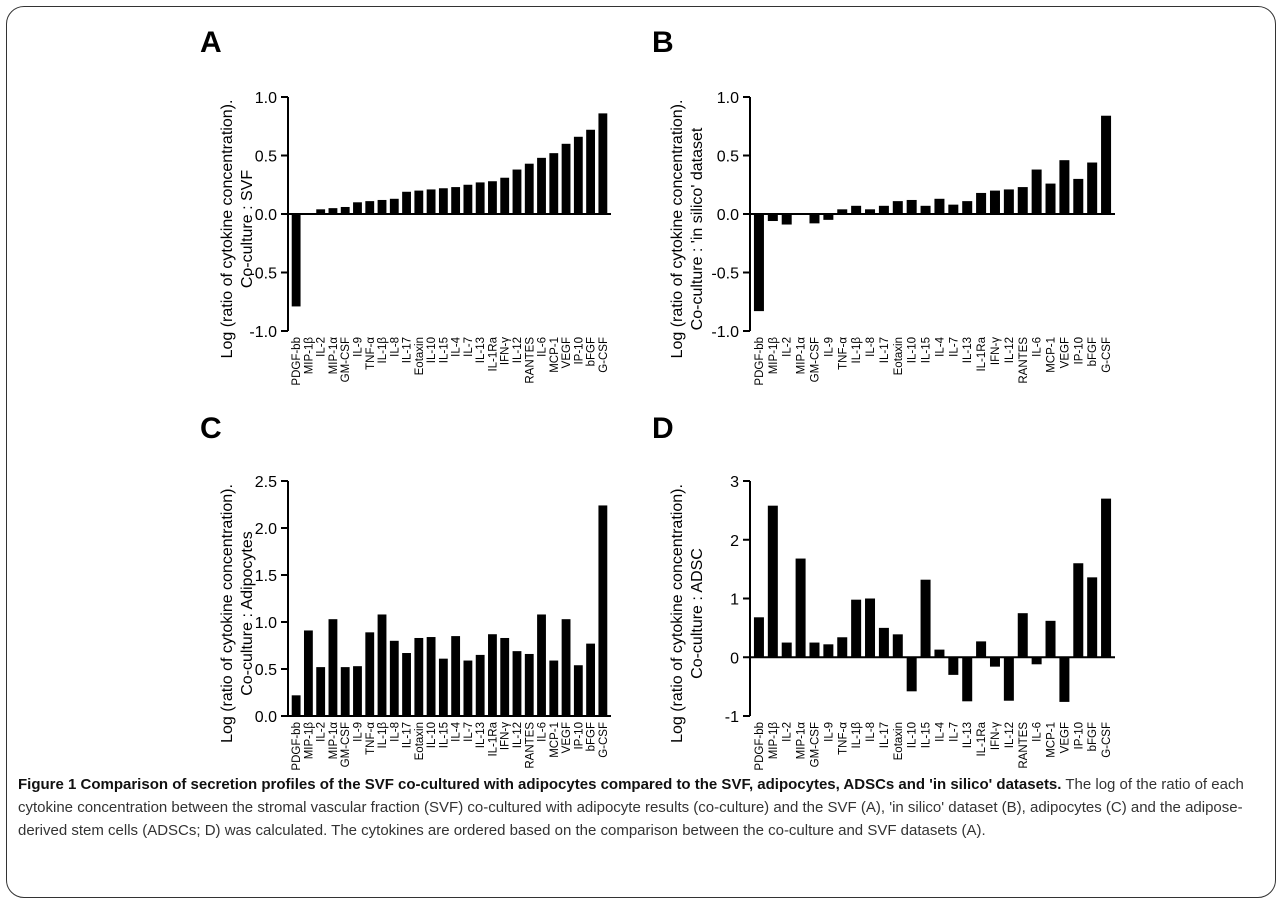  Describe the element at coordinates (420, 356) in the screenshot. I see `x-tick-label: Eotaxin` at that location.